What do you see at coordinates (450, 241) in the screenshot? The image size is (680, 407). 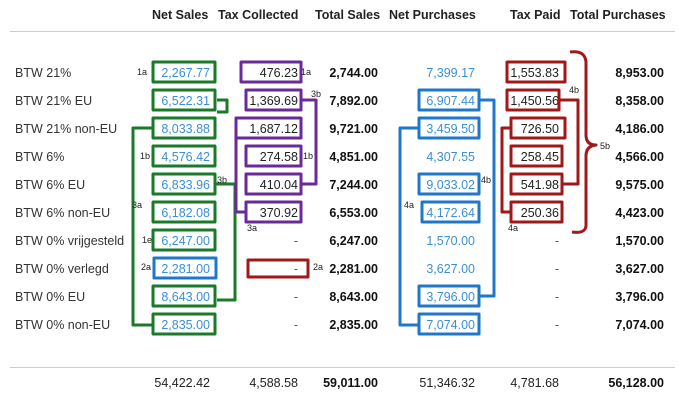 I see `net-purchases-cell: 1,570.00` at bounding box center [450, 241].